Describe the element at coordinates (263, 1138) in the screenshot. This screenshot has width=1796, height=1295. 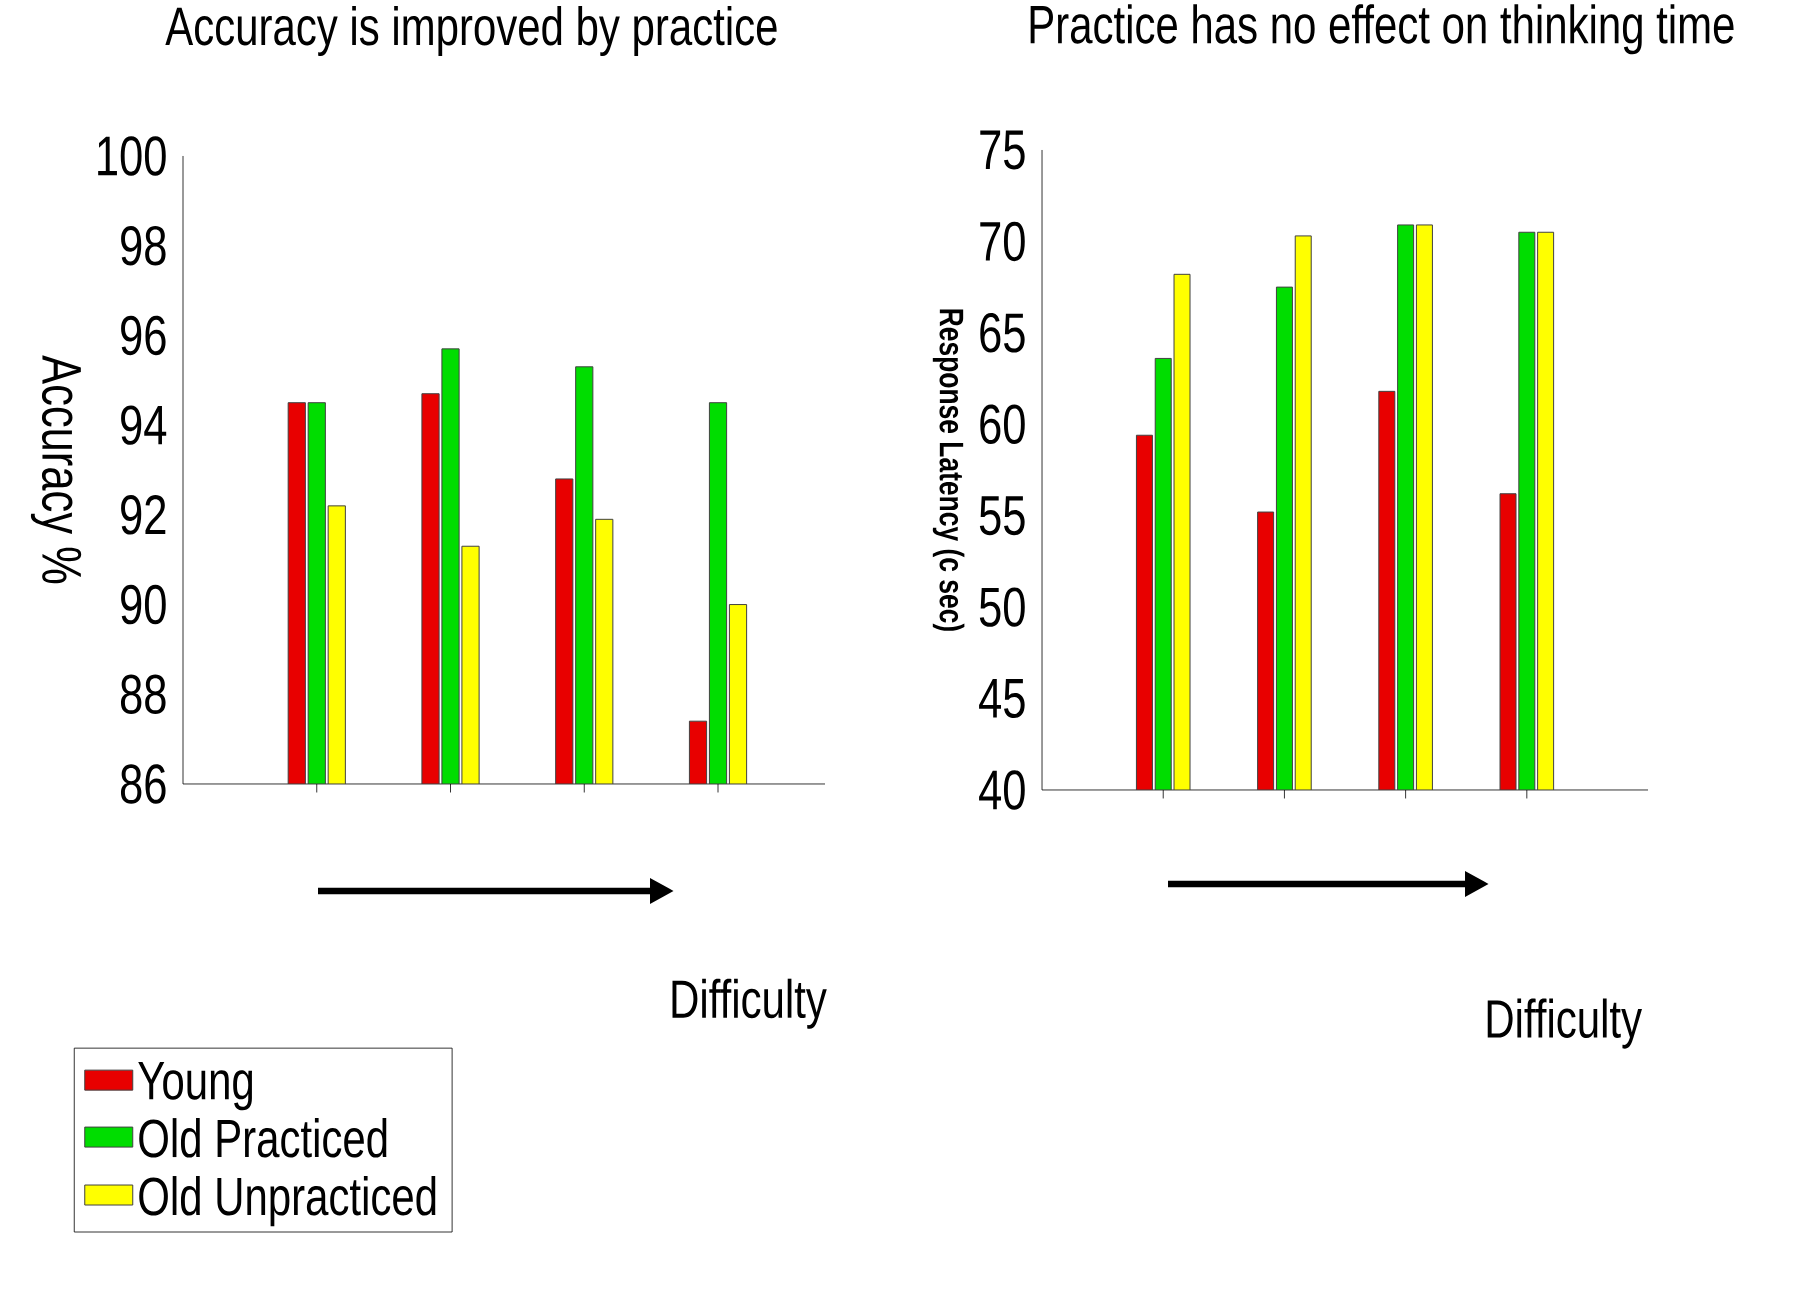
I see `legend-label: Old Practiced` at that location.